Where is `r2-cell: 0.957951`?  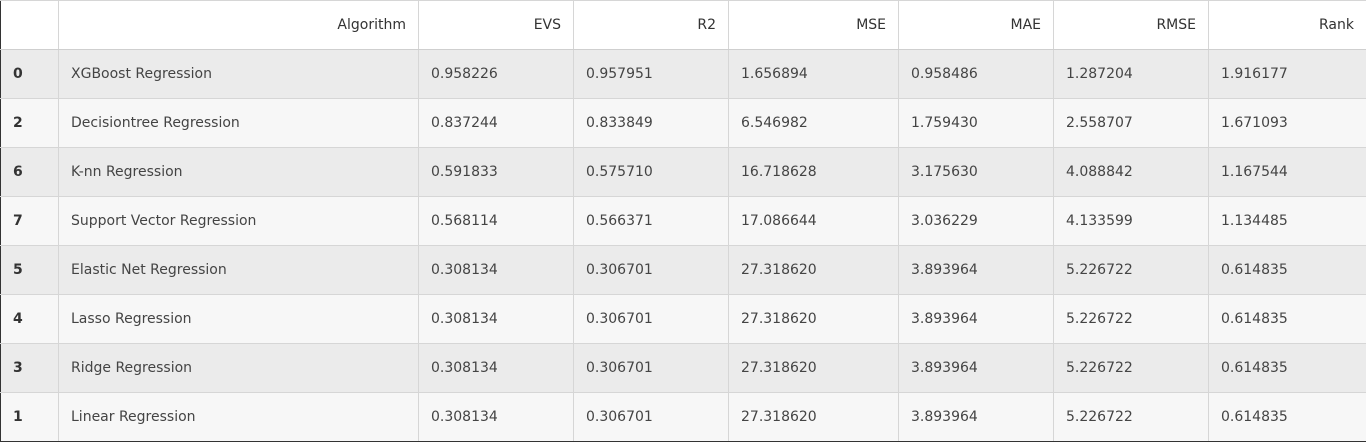
r2-cell: 0.957951 is located at coordinates (651, 74).